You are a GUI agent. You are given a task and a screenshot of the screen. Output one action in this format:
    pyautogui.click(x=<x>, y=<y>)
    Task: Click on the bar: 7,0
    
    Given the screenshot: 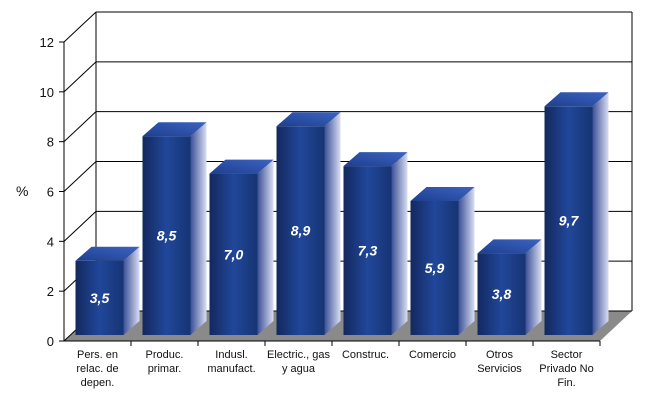 What is the action you would take?
    pyautogui.click(x=241, y=247)
    